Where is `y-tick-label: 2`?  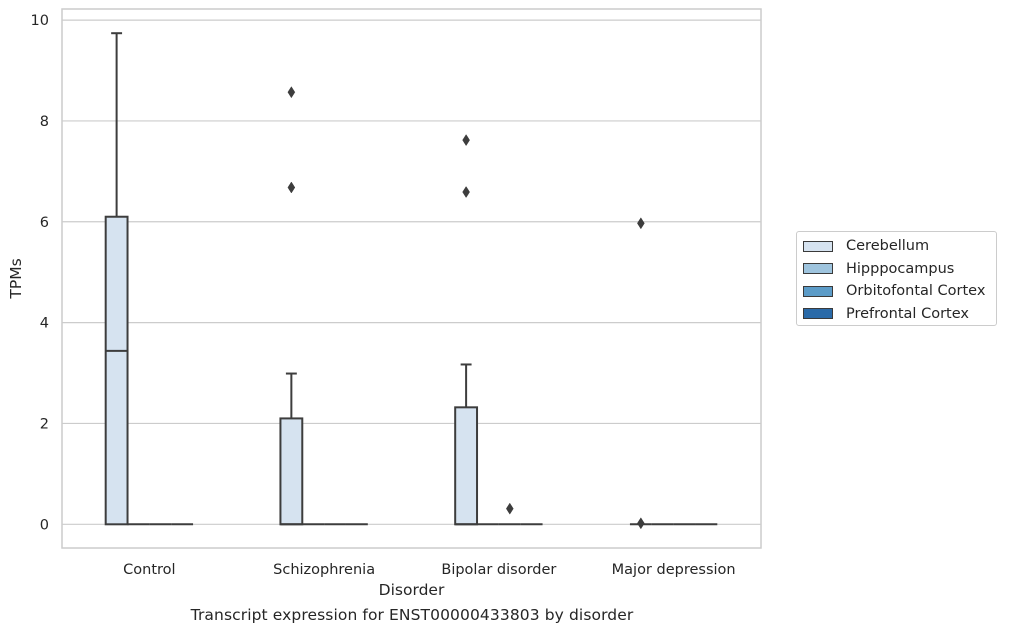
y-tick-label: 2 is located at coordinates (44, 424).